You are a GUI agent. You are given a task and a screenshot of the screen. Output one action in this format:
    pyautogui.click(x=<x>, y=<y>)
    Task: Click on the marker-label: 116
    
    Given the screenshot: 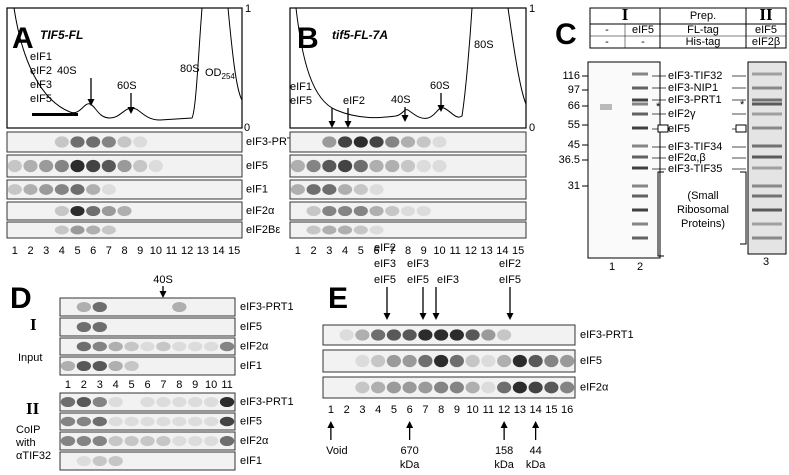 What is the action you would take?
    pyautogui.click(x=571, y=76)
    